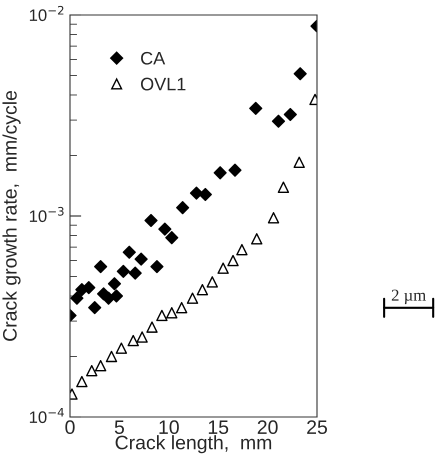 The width and height of the screenshot is (438, 454). Describe the element at coordinates (268, 427) in the screenshot. I see `x-tick-label: 20` at that location.